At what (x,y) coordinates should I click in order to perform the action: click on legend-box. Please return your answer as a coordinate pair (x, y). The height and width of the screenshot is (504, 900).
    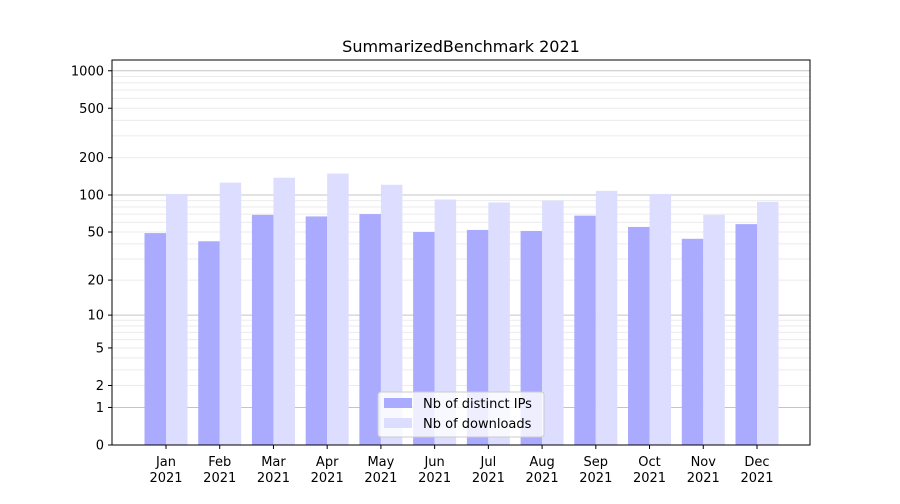
    Looking at the image, I should click on (461, 414).